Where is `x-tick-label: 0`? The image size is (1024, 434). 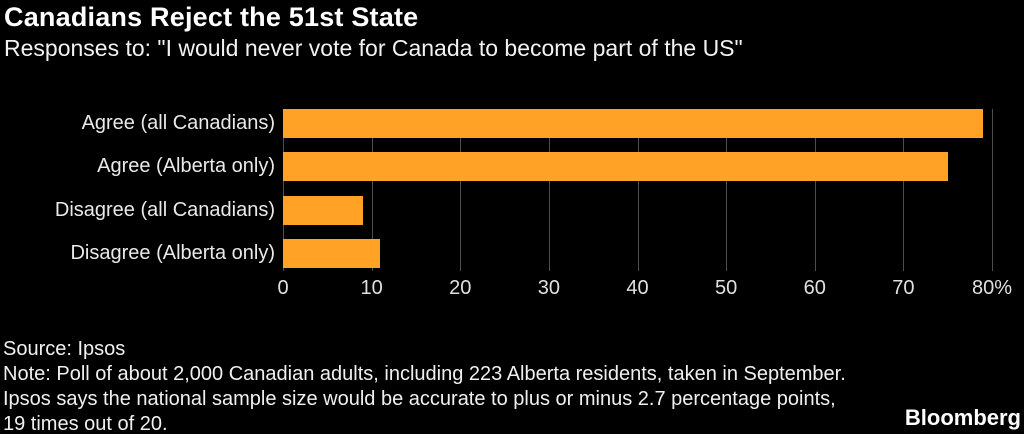
x-tick-label: 0 is located at coordinates (283, 288).